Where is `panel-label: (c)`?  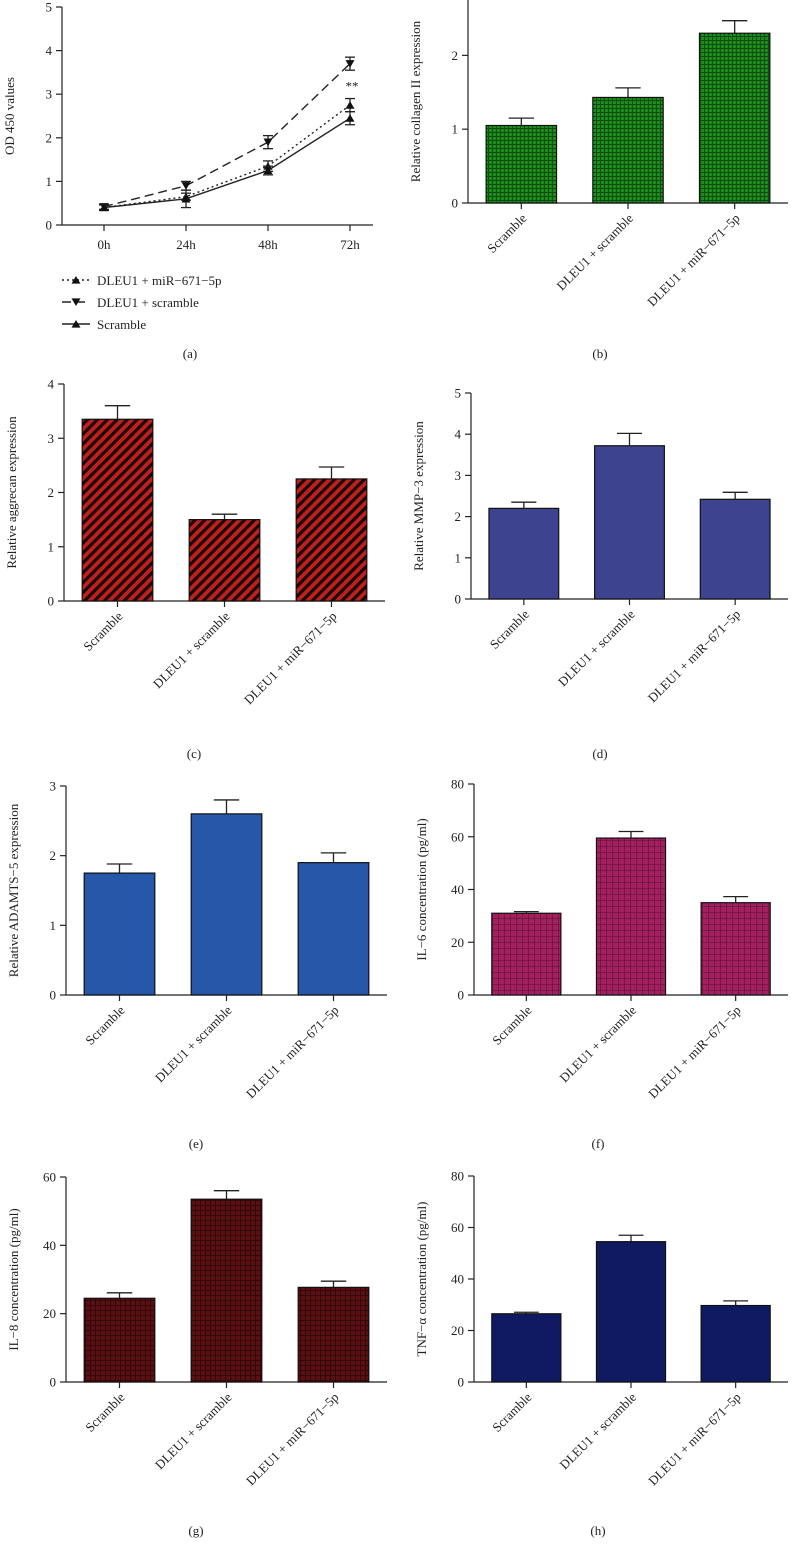
panel-label: (c) is located at coordinates (194, 753).